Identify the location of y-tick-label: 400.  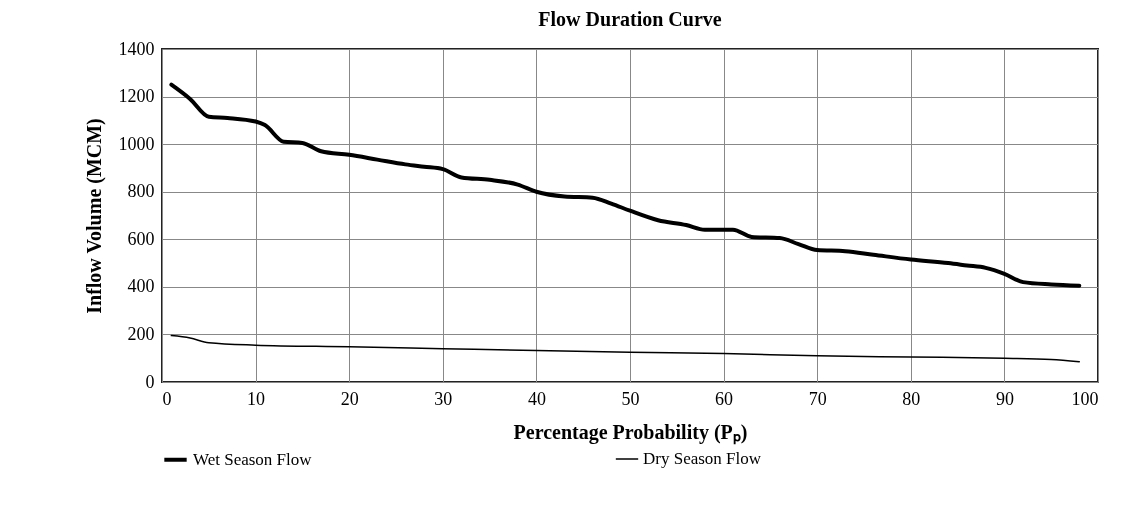
(141, 286).